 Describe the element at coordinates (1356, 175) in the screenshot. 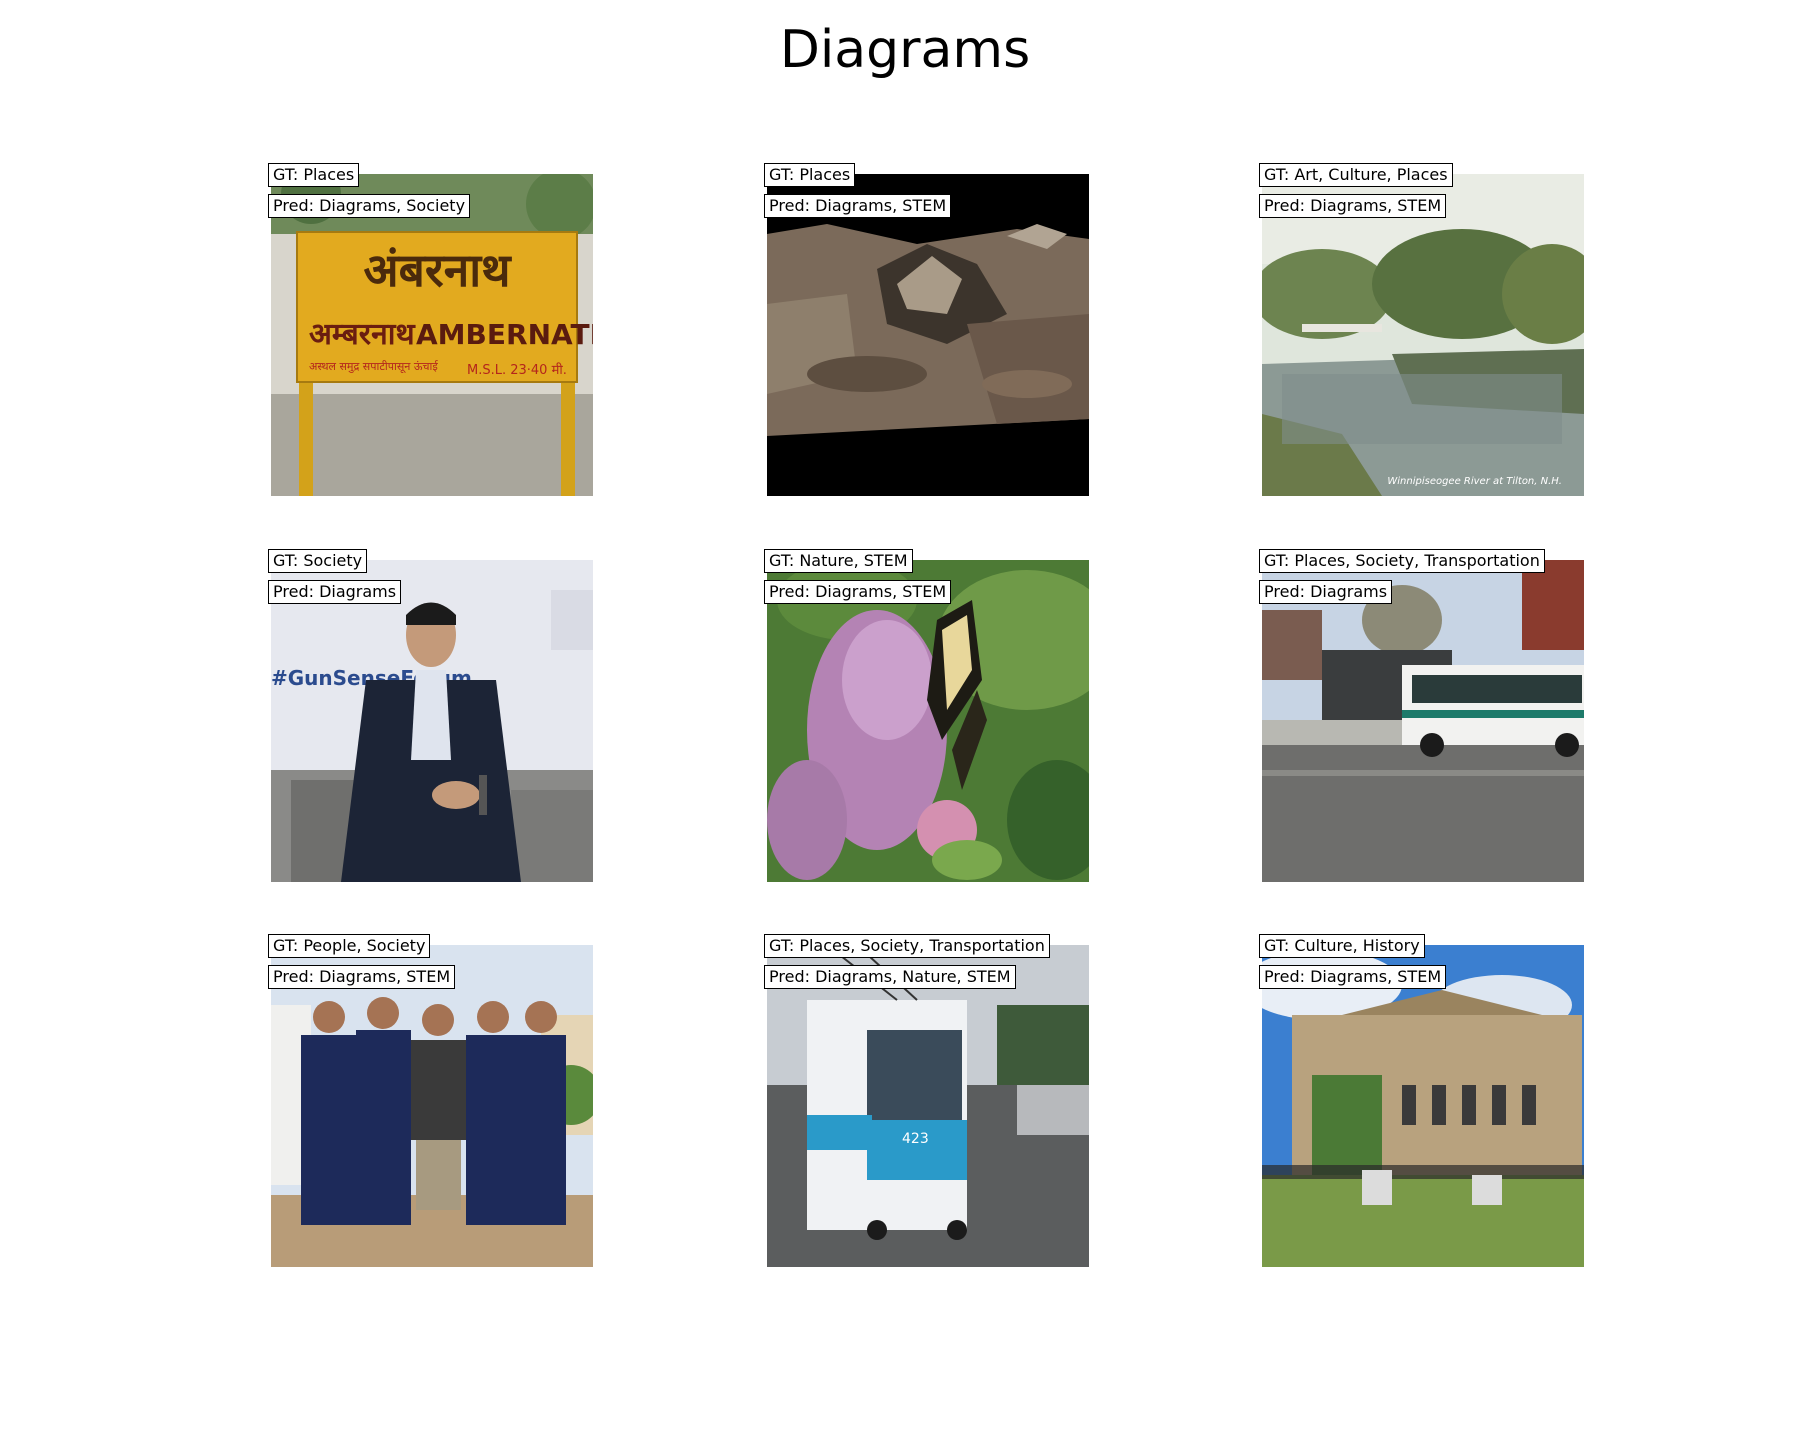

I see `ground-truth-label: GT: Art, Culture, Places` at that location.